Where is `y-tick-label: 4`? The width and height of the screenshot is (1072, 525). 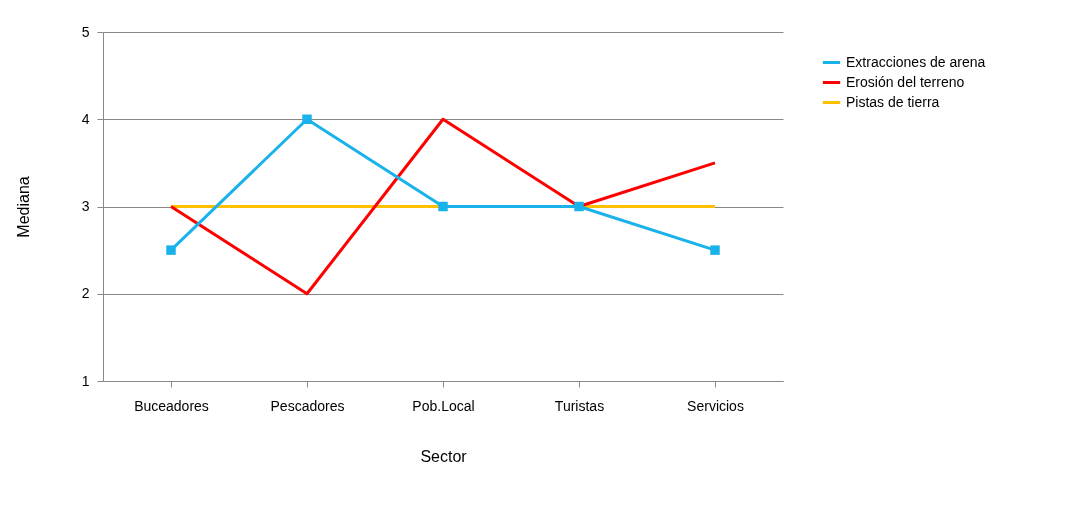
y-tick-label: 4 is located at coordinates (85, 118).